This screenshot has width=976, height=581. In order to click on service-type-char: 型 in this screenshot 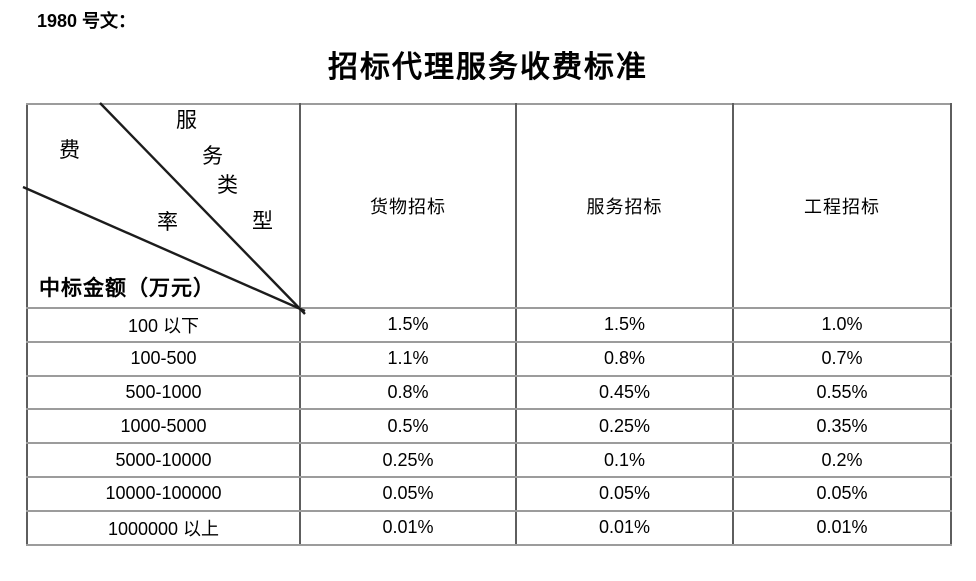, I will do `click(262, 221)`.